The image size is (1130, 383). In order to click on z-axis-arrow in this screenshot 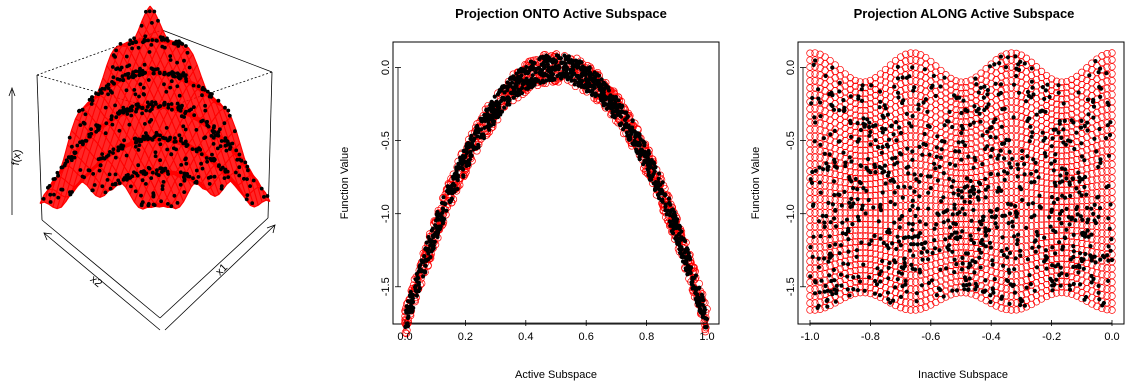, I will do `click(12, 150)`.